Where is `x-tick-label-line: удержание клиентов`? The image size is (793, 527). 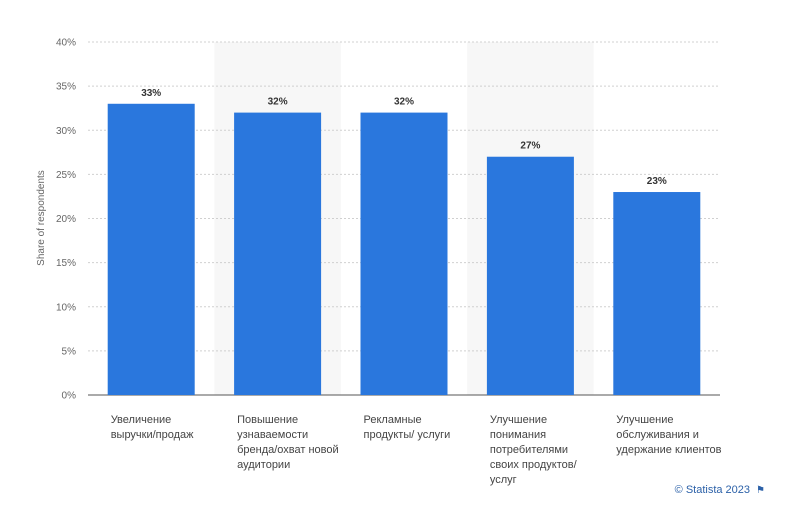 x-tick-label-line: удержание клиентов is located at coordinates (668, 450).